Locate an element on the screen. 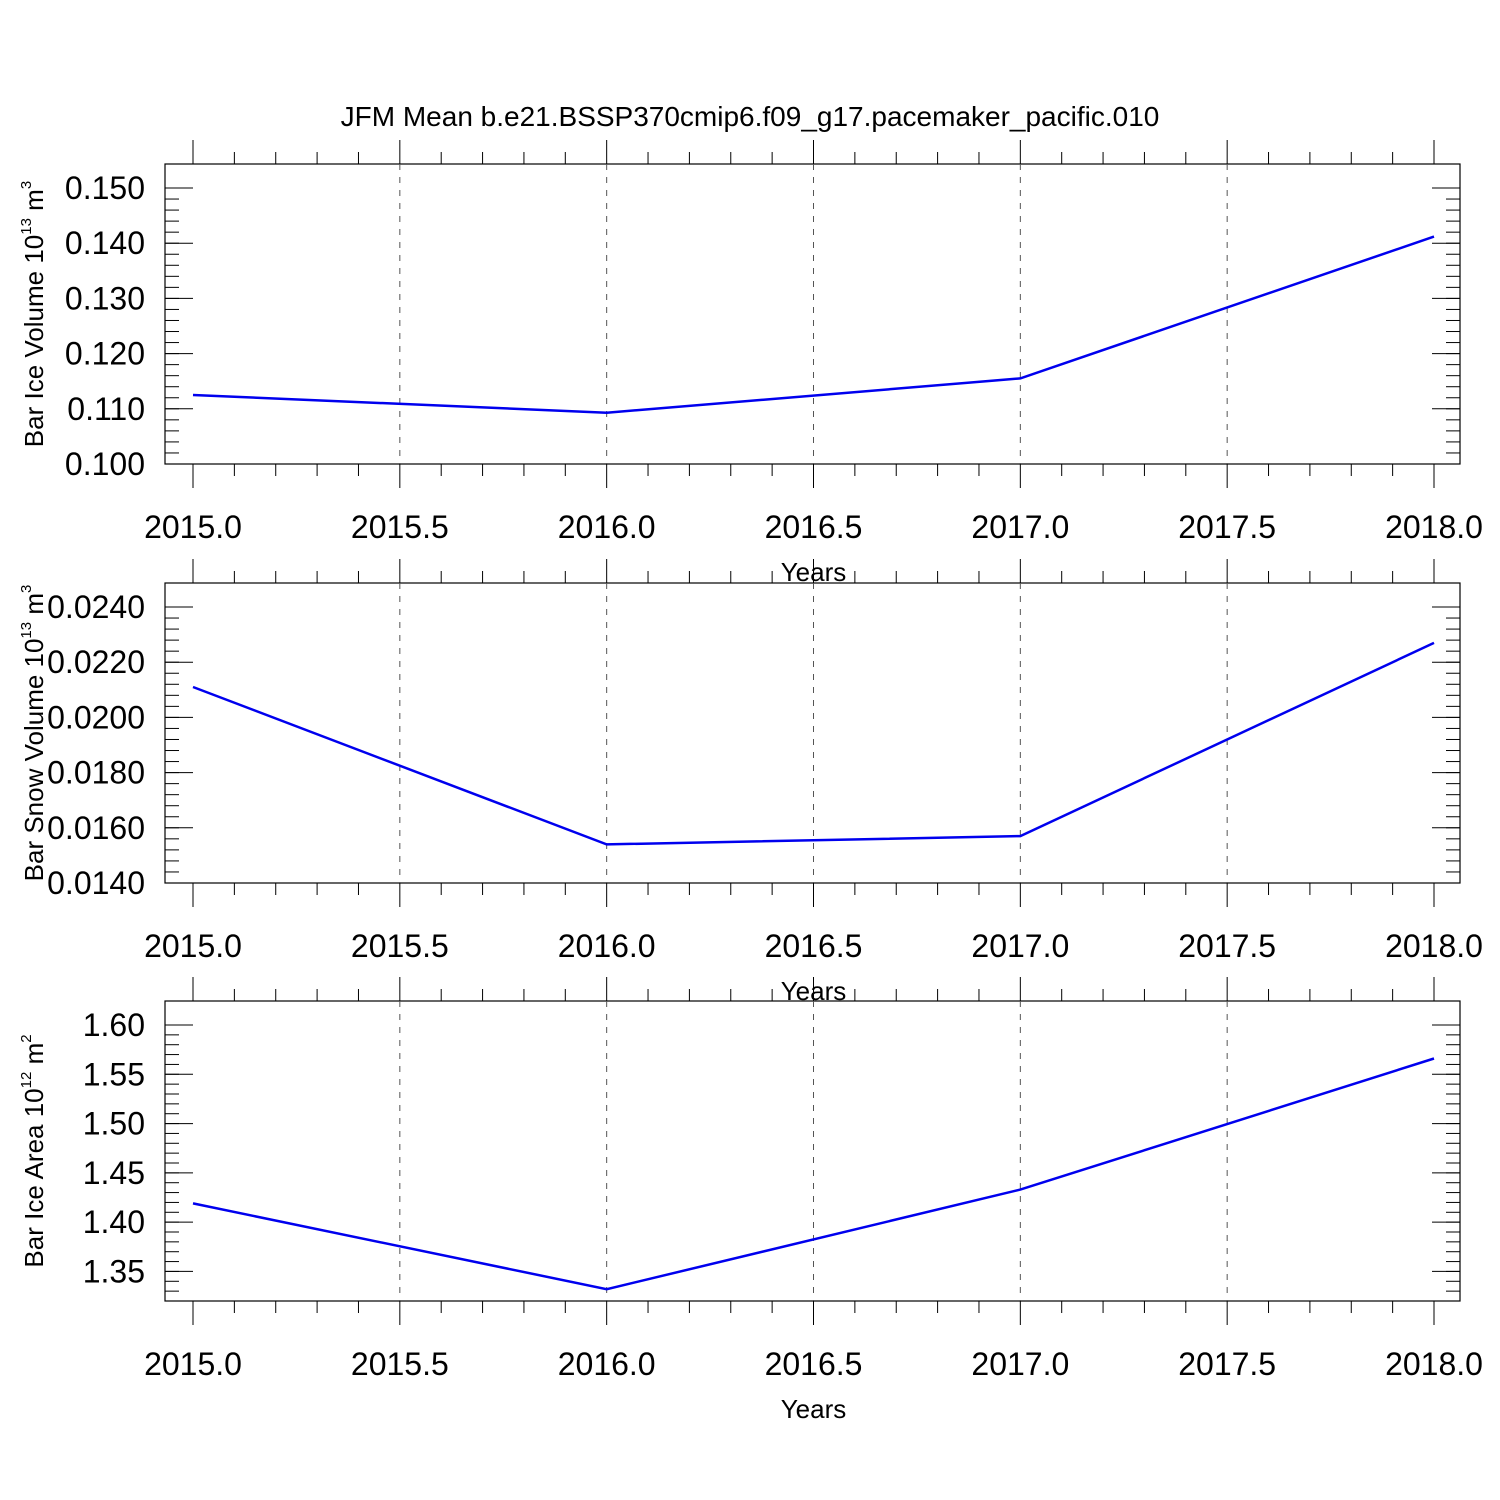 This screenshot has height=1500, width=1500. y-tick-label: 0.100 is located at coordinates (105, 464).